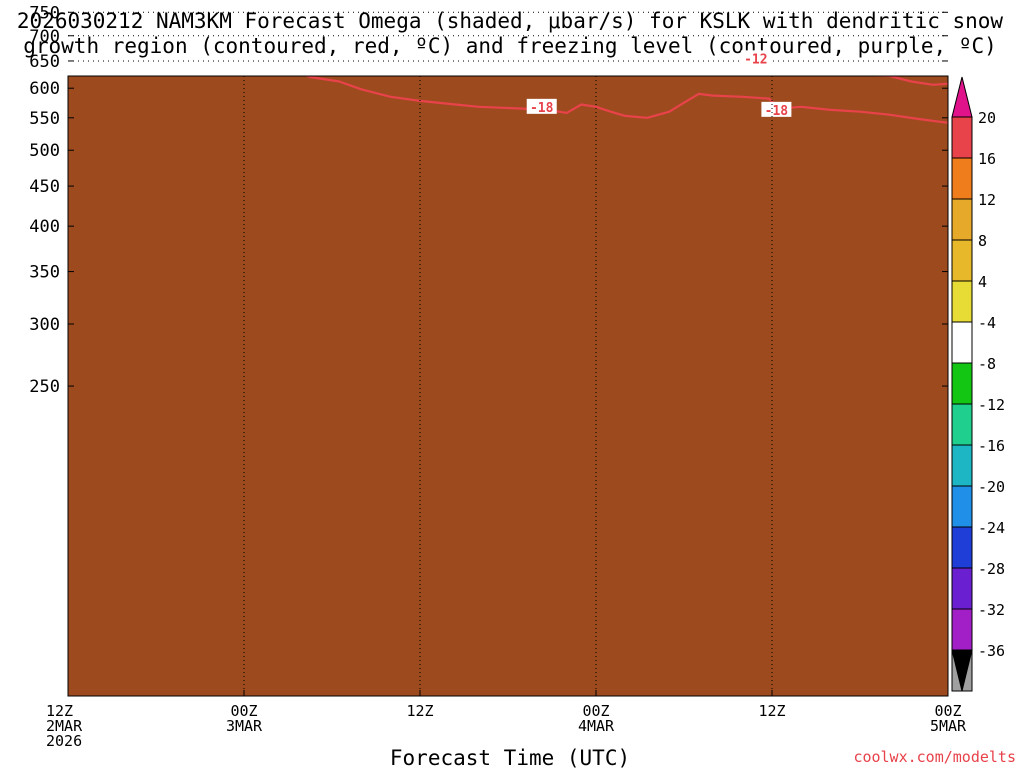 The width and height of the screenshot is (1024, 768). I want to click on colorbar-label-4: 4, so click(982, 282).